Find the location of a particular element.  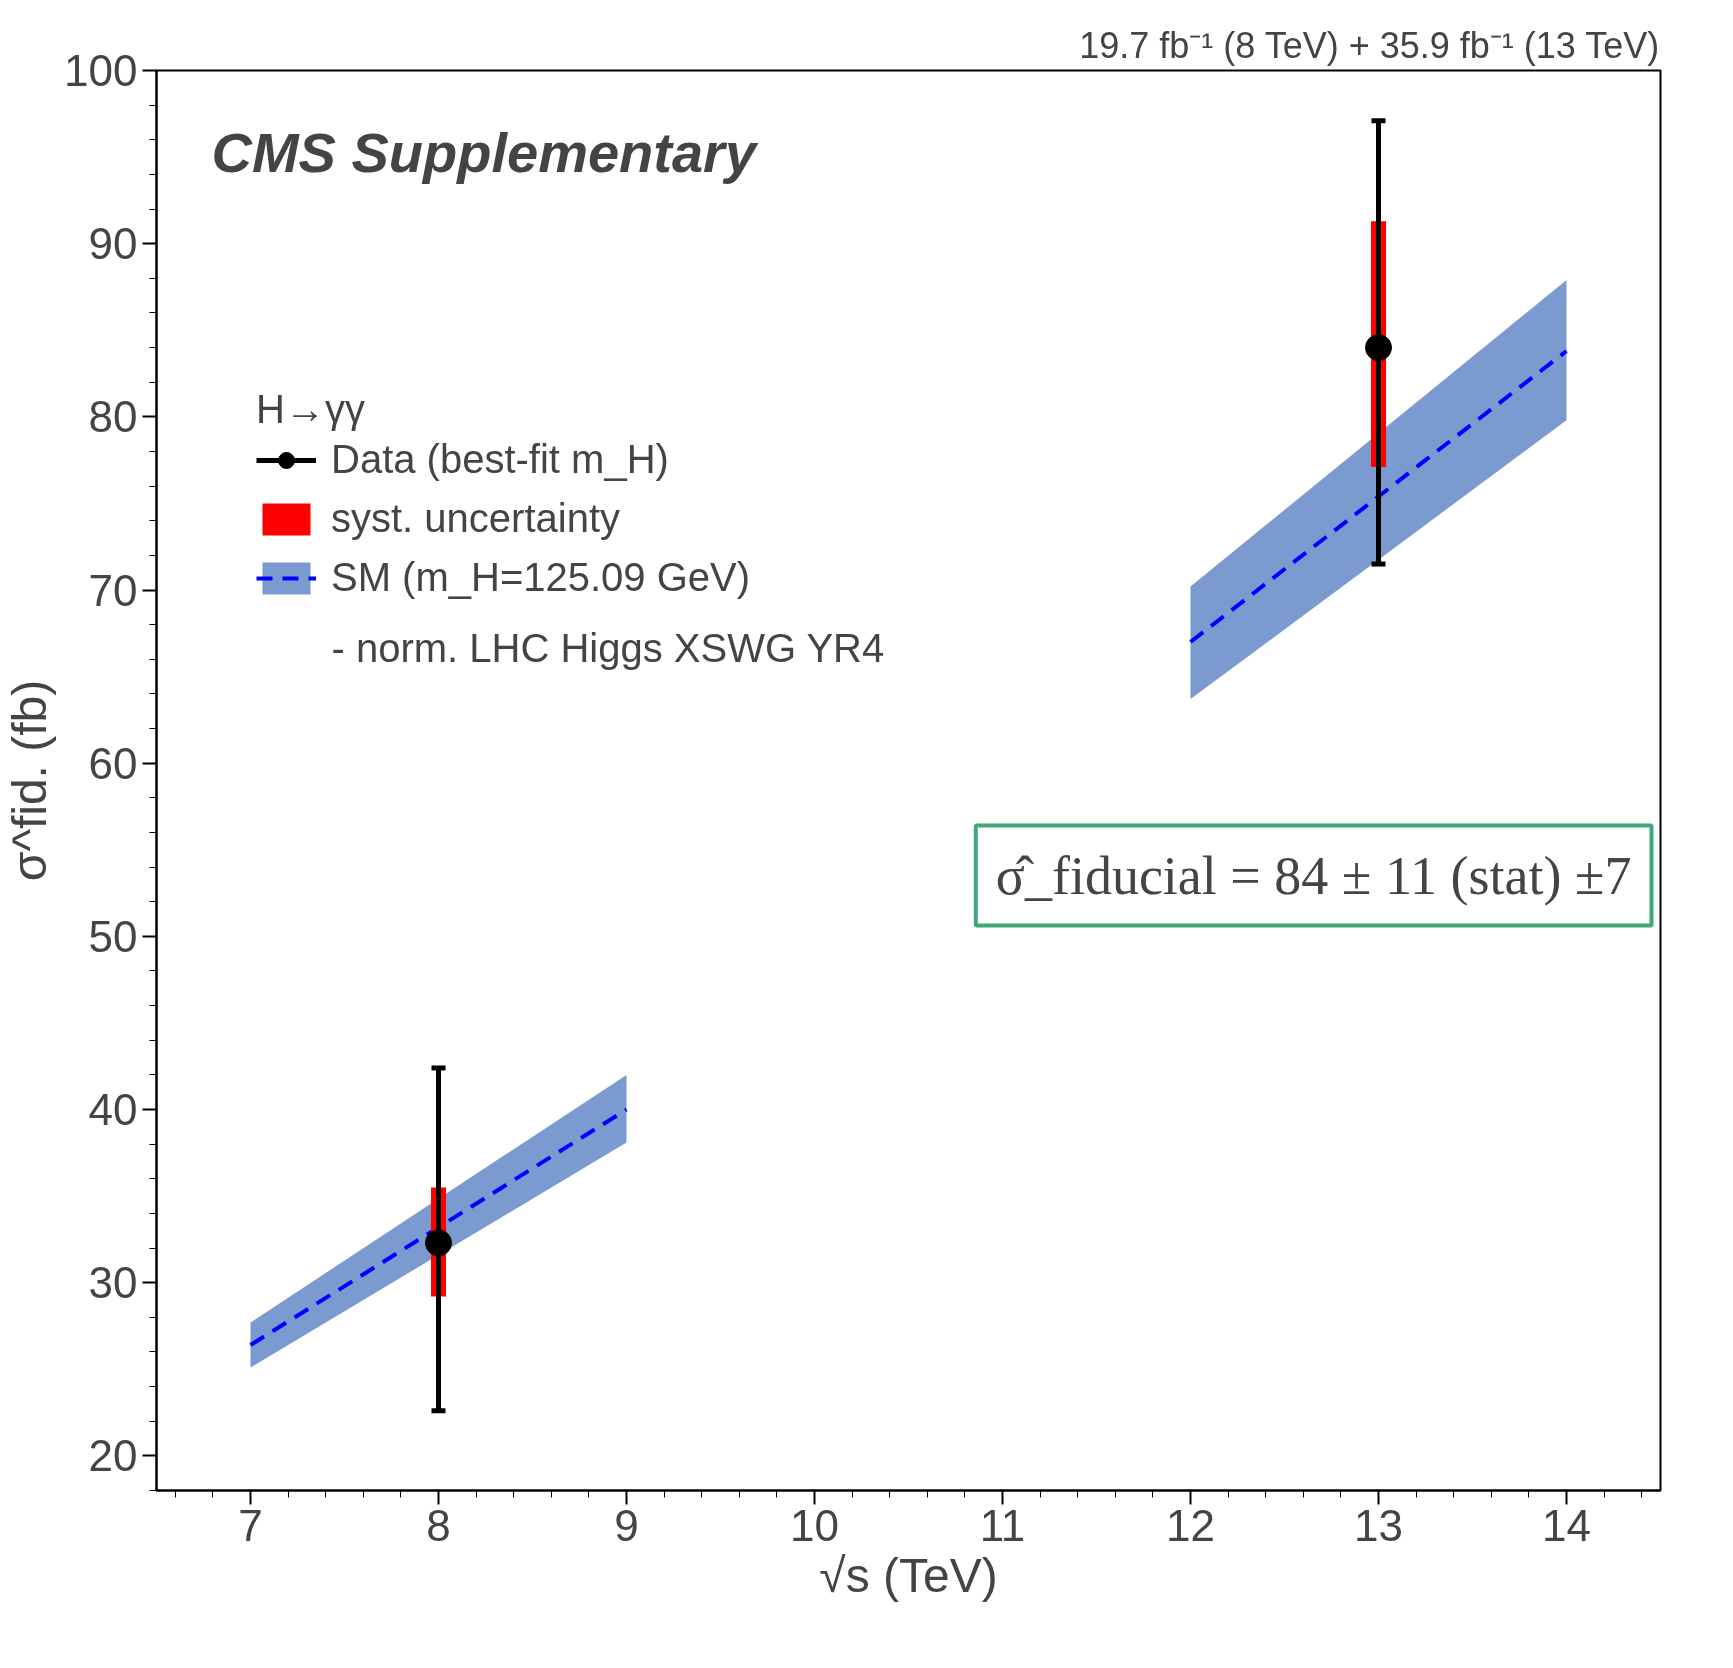

y-tick-label: 90 is located at coordinates (113, 244).